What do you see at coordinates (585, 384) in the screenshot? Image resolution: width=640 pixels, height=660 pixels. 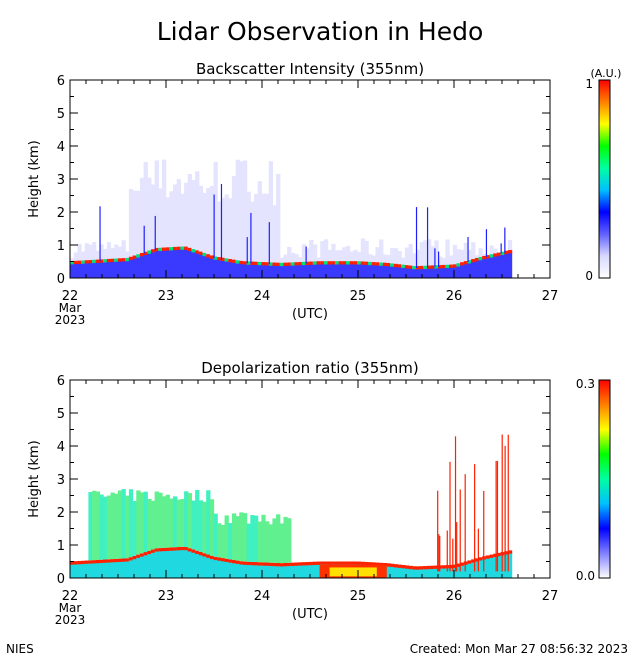 I see `depolarization-colorbar-max: 0.3` at bounding box center [585, 384].